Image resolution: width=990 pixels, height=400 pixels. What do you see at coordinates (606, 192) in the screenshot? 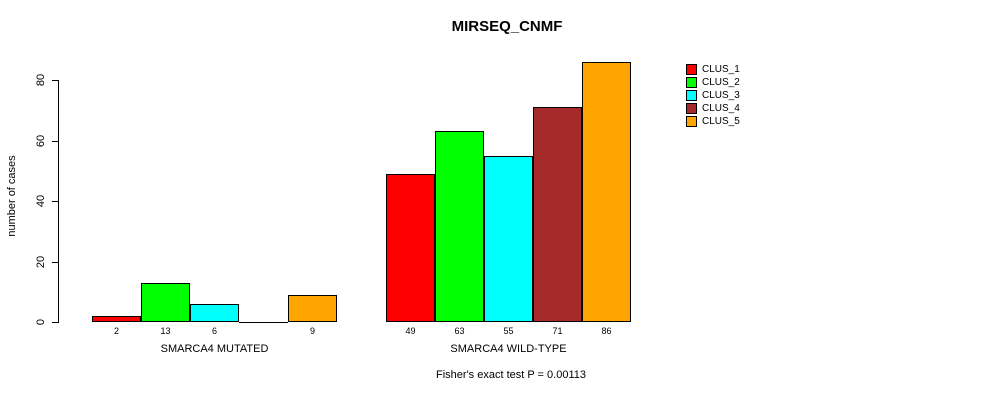
I see `bar-clus_5-group2` at bounding box center [606, 192].